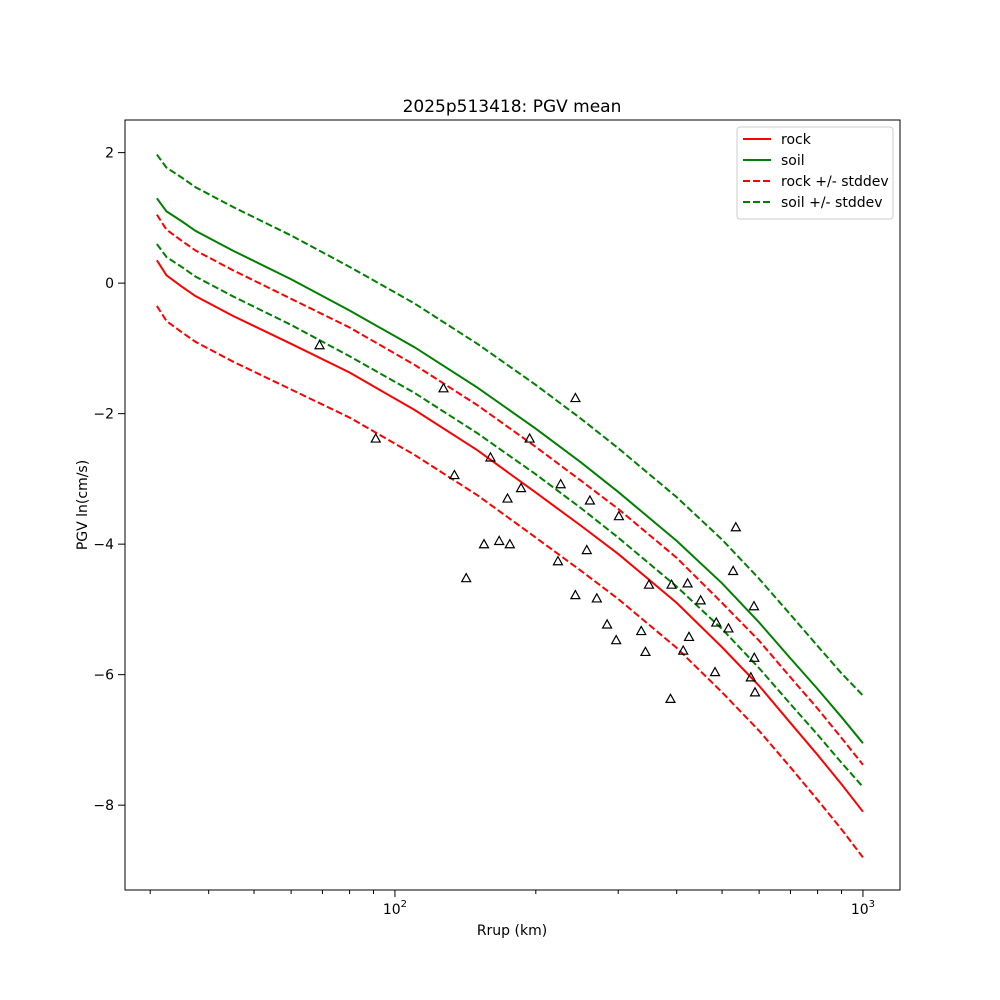 This screenshot has width=1000, height=1000. Describe the element at coordinates (512, 931) in the screenshot. I see `x-axis-label: Rrup (km)` at that location.